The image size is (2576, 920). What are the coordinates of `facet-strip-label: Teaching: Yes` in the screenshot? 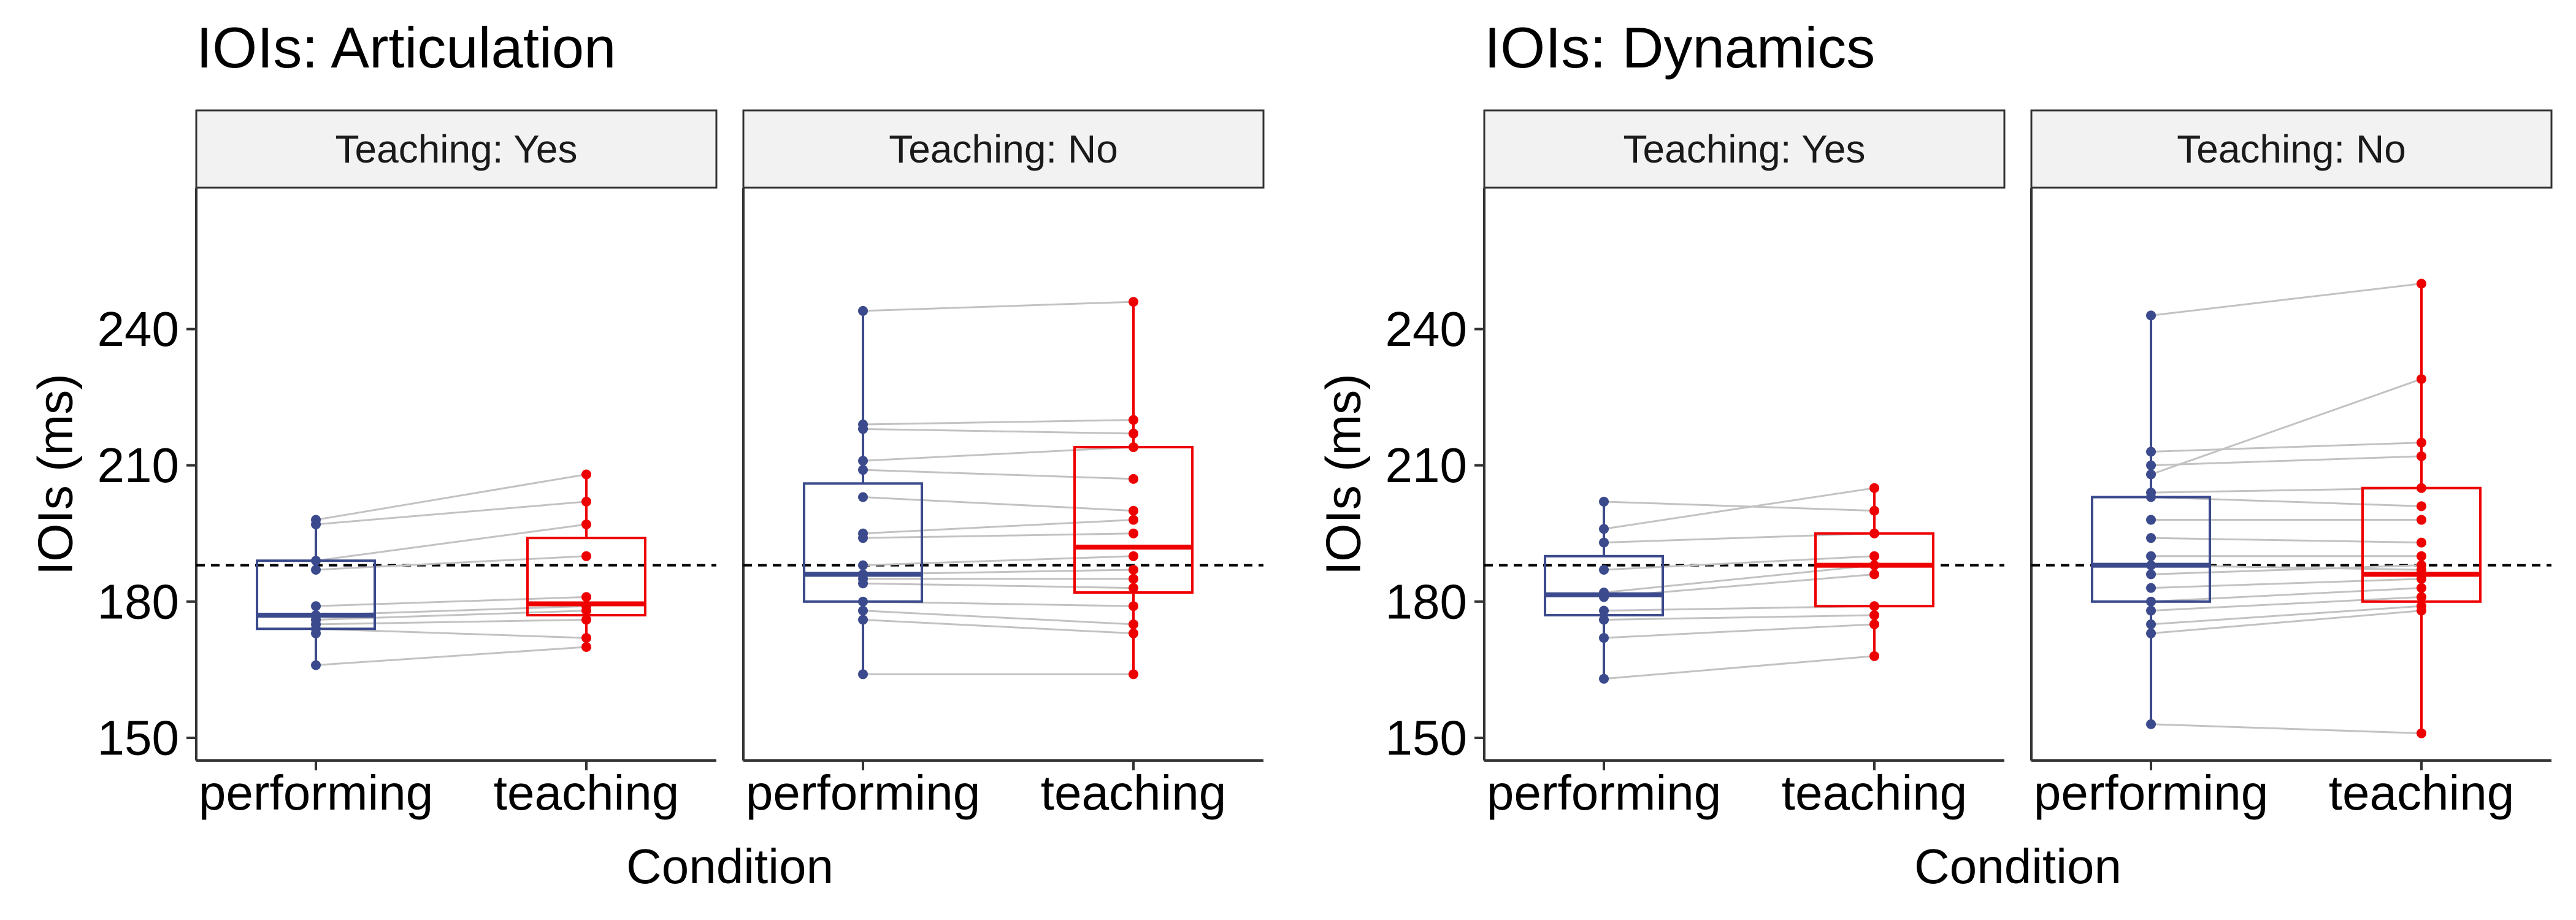 It's located at (456, 149).